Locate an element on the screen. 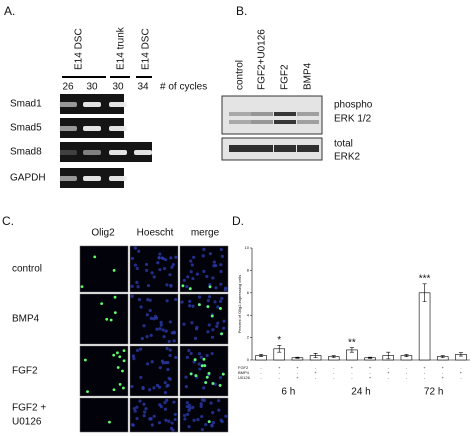 The width and height of the screenshot is (474, 436). panel-label: A. is located at coordinates (9, 11).